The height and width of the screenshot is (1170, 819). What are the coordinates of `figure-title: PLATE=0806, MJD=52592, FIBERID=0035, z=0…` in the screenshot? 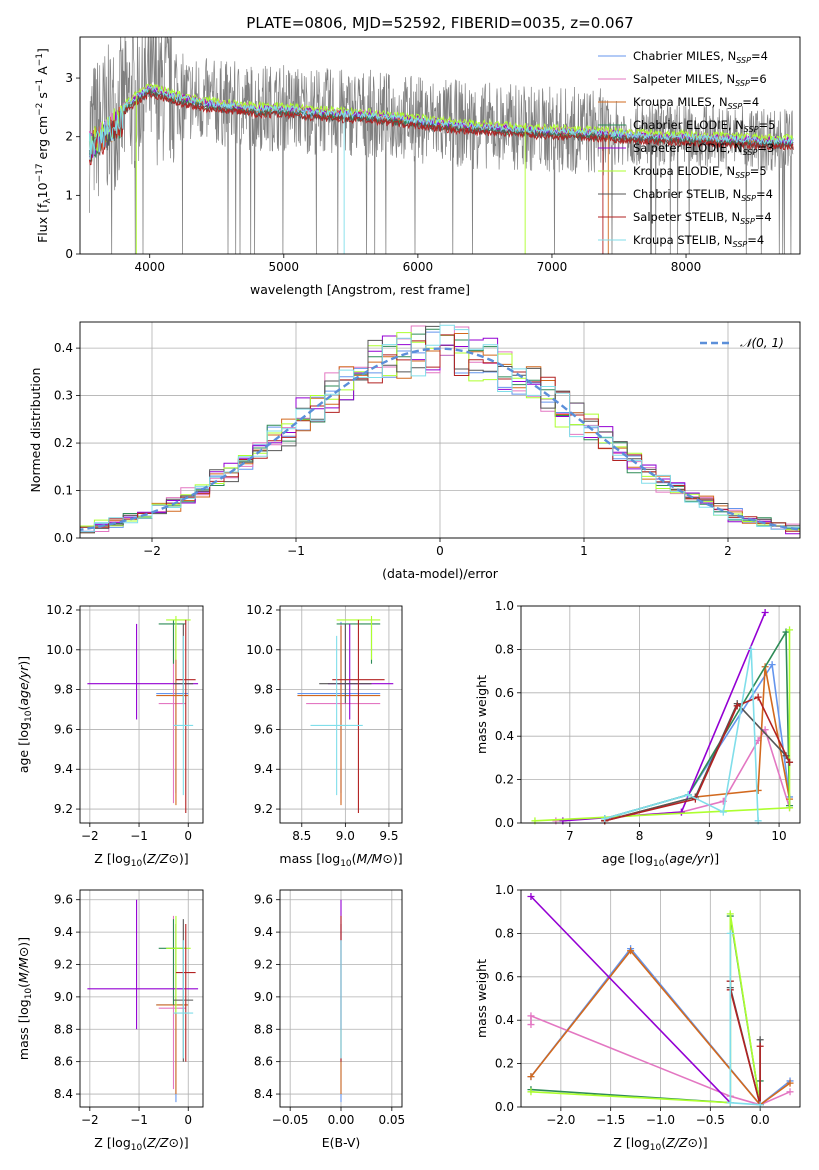 It's located at (439, 23).